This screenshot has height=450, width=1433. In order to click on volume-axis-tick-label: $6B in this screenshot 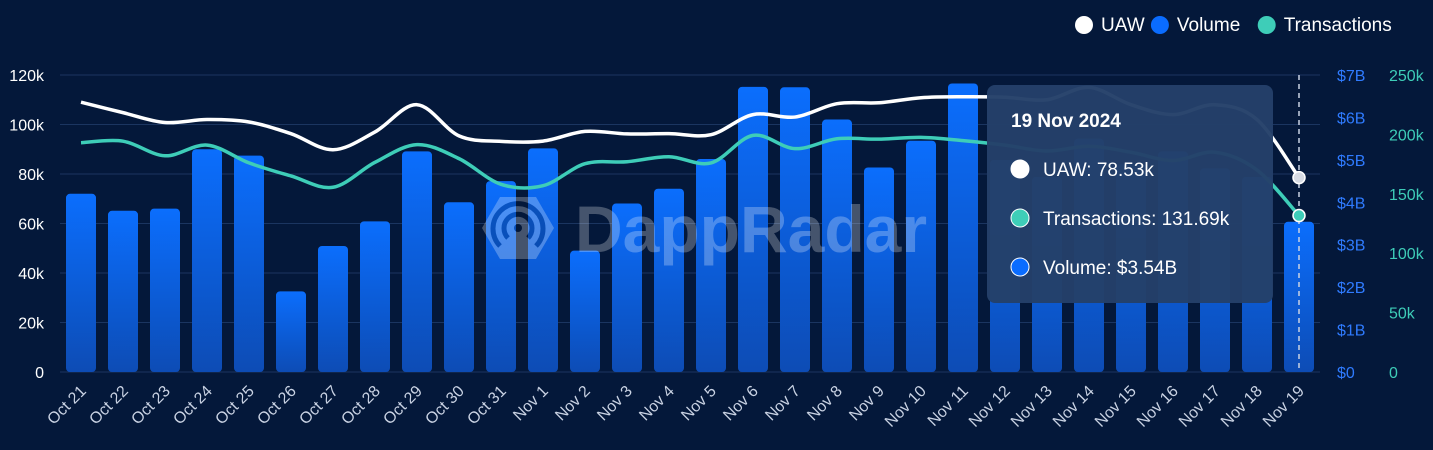, I will do `click(1351, 118)`.